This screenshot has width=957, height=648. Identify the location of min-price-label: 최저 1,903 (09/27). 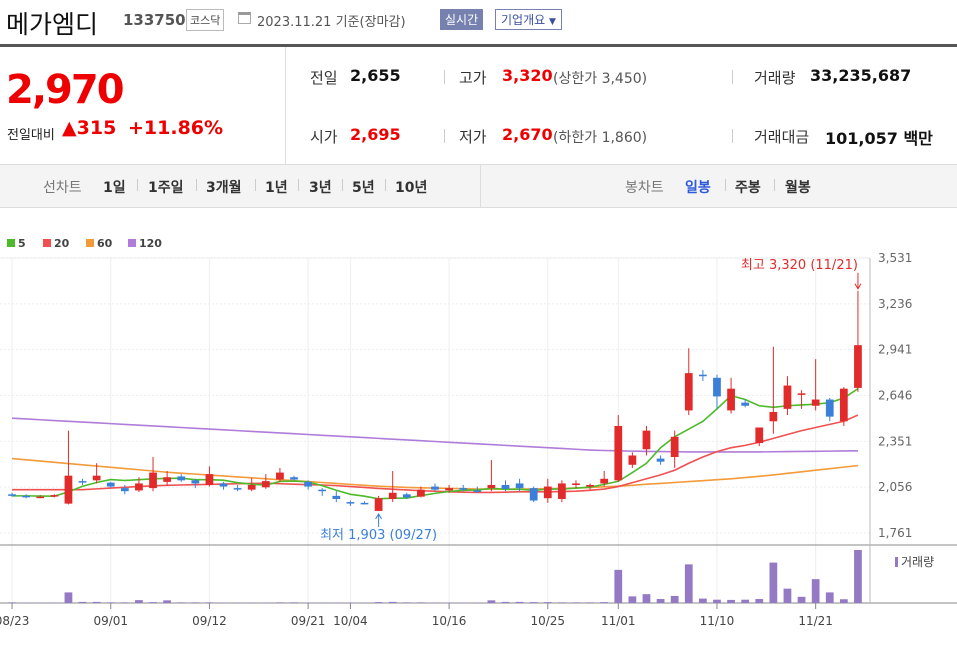
(378, 535).